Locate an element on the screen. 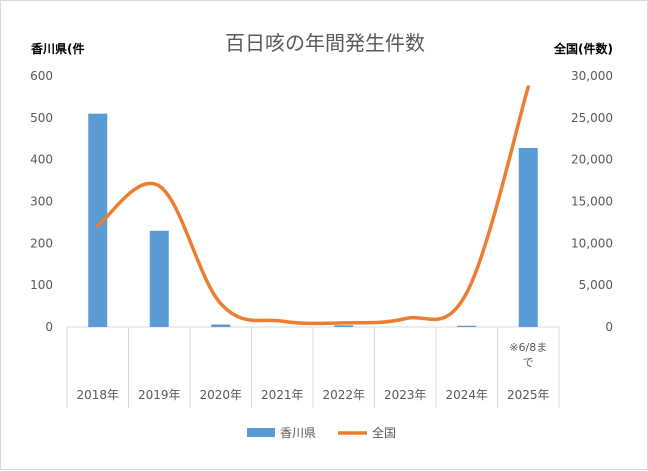 The height and width of the screenshot is (471, 648). category-label: 2019年 is located at coordinates (159, 395).